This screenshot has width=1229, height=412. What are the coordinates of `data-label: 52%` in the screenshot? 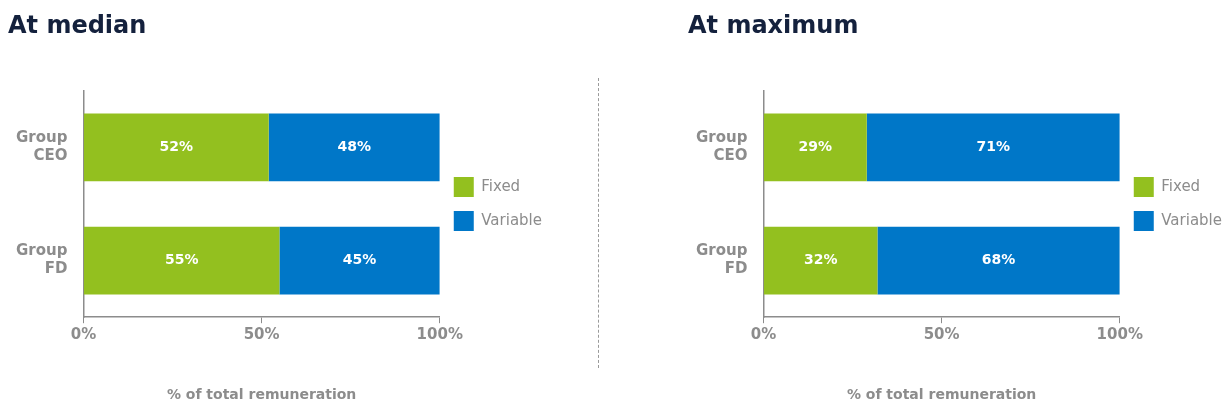 It's located at (176, 146).